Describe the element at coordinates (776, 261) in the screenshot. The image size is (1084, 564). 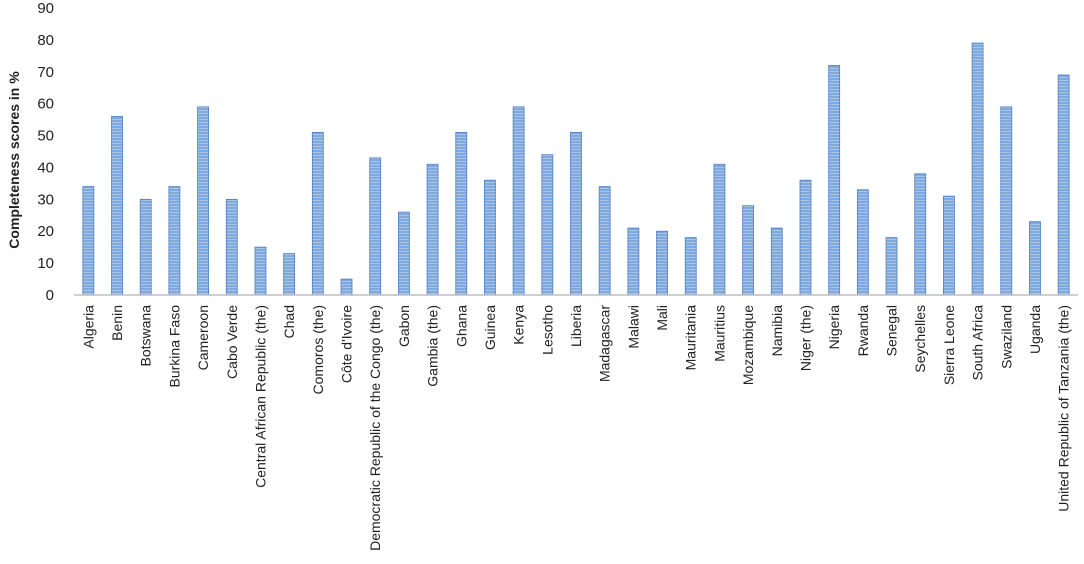
I see `bar-namibia` at that location.